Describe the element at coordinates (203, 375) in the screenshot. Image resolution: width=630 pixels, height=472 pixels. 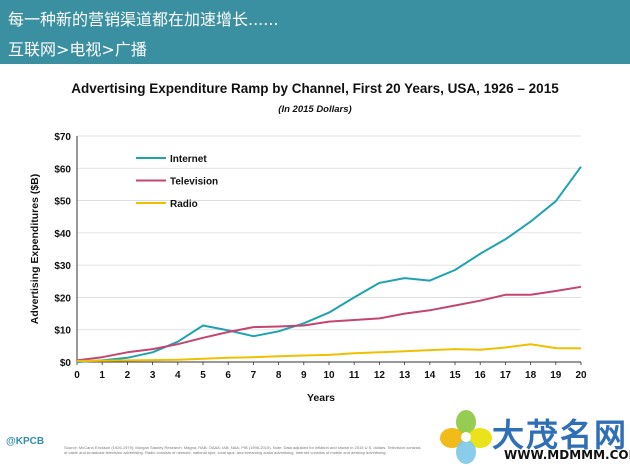
I see `x-tick-label: 5` at that location.